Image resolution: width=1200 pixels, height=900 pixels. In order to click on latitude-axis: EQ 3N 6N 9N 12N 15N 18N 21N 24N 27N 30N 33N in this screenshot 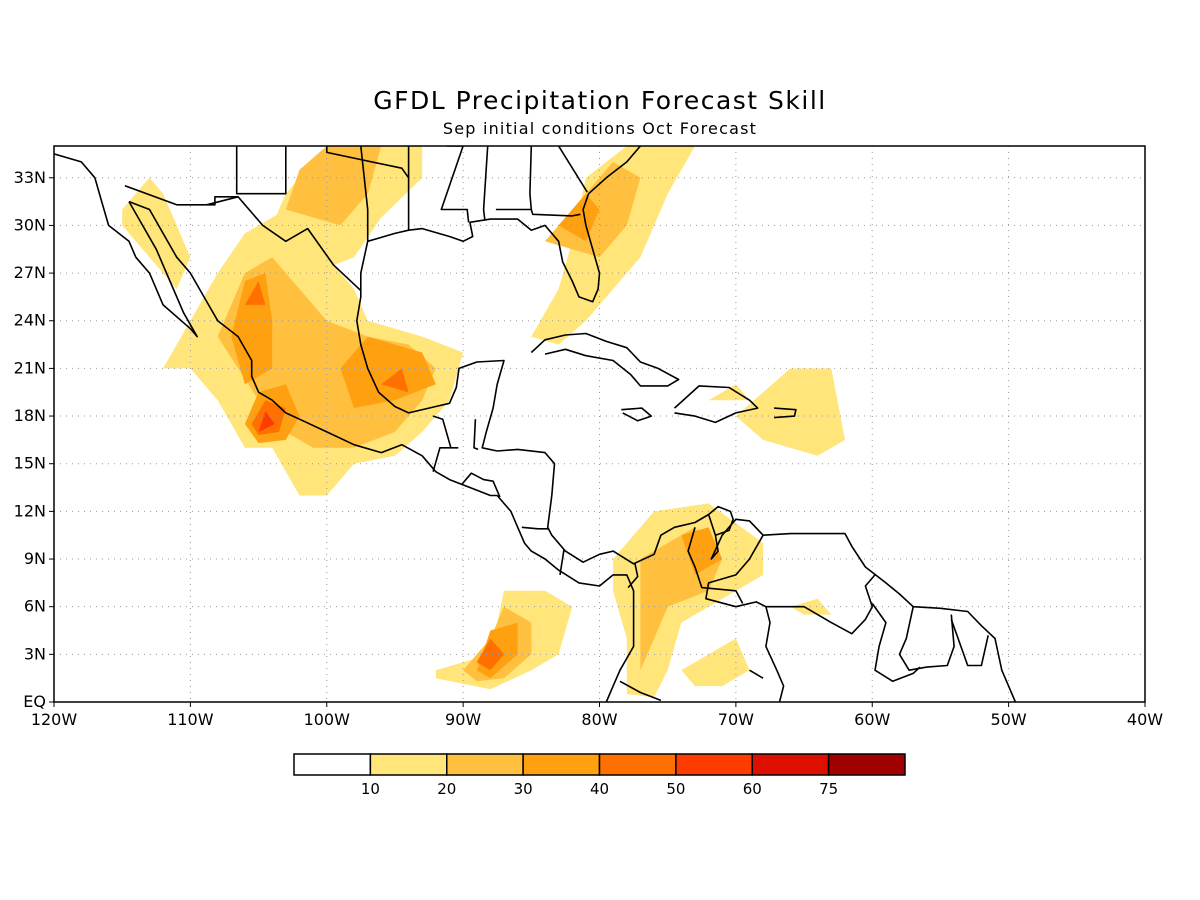, I will do `click(34, 439)`.